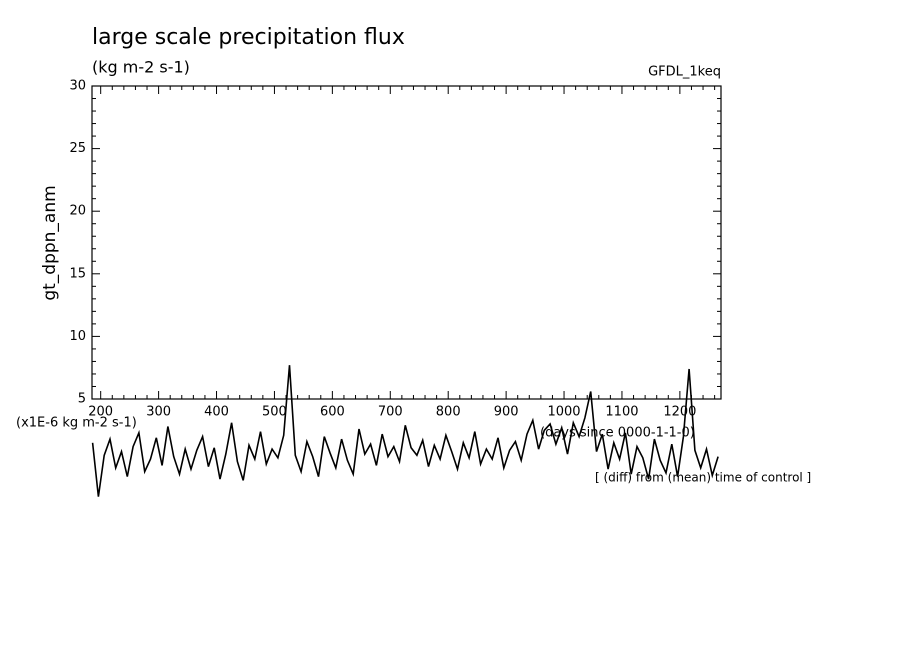 The width and height of the screenshot is (904, 654). I want to click on x-tick-label: 400, so click(216, 412).